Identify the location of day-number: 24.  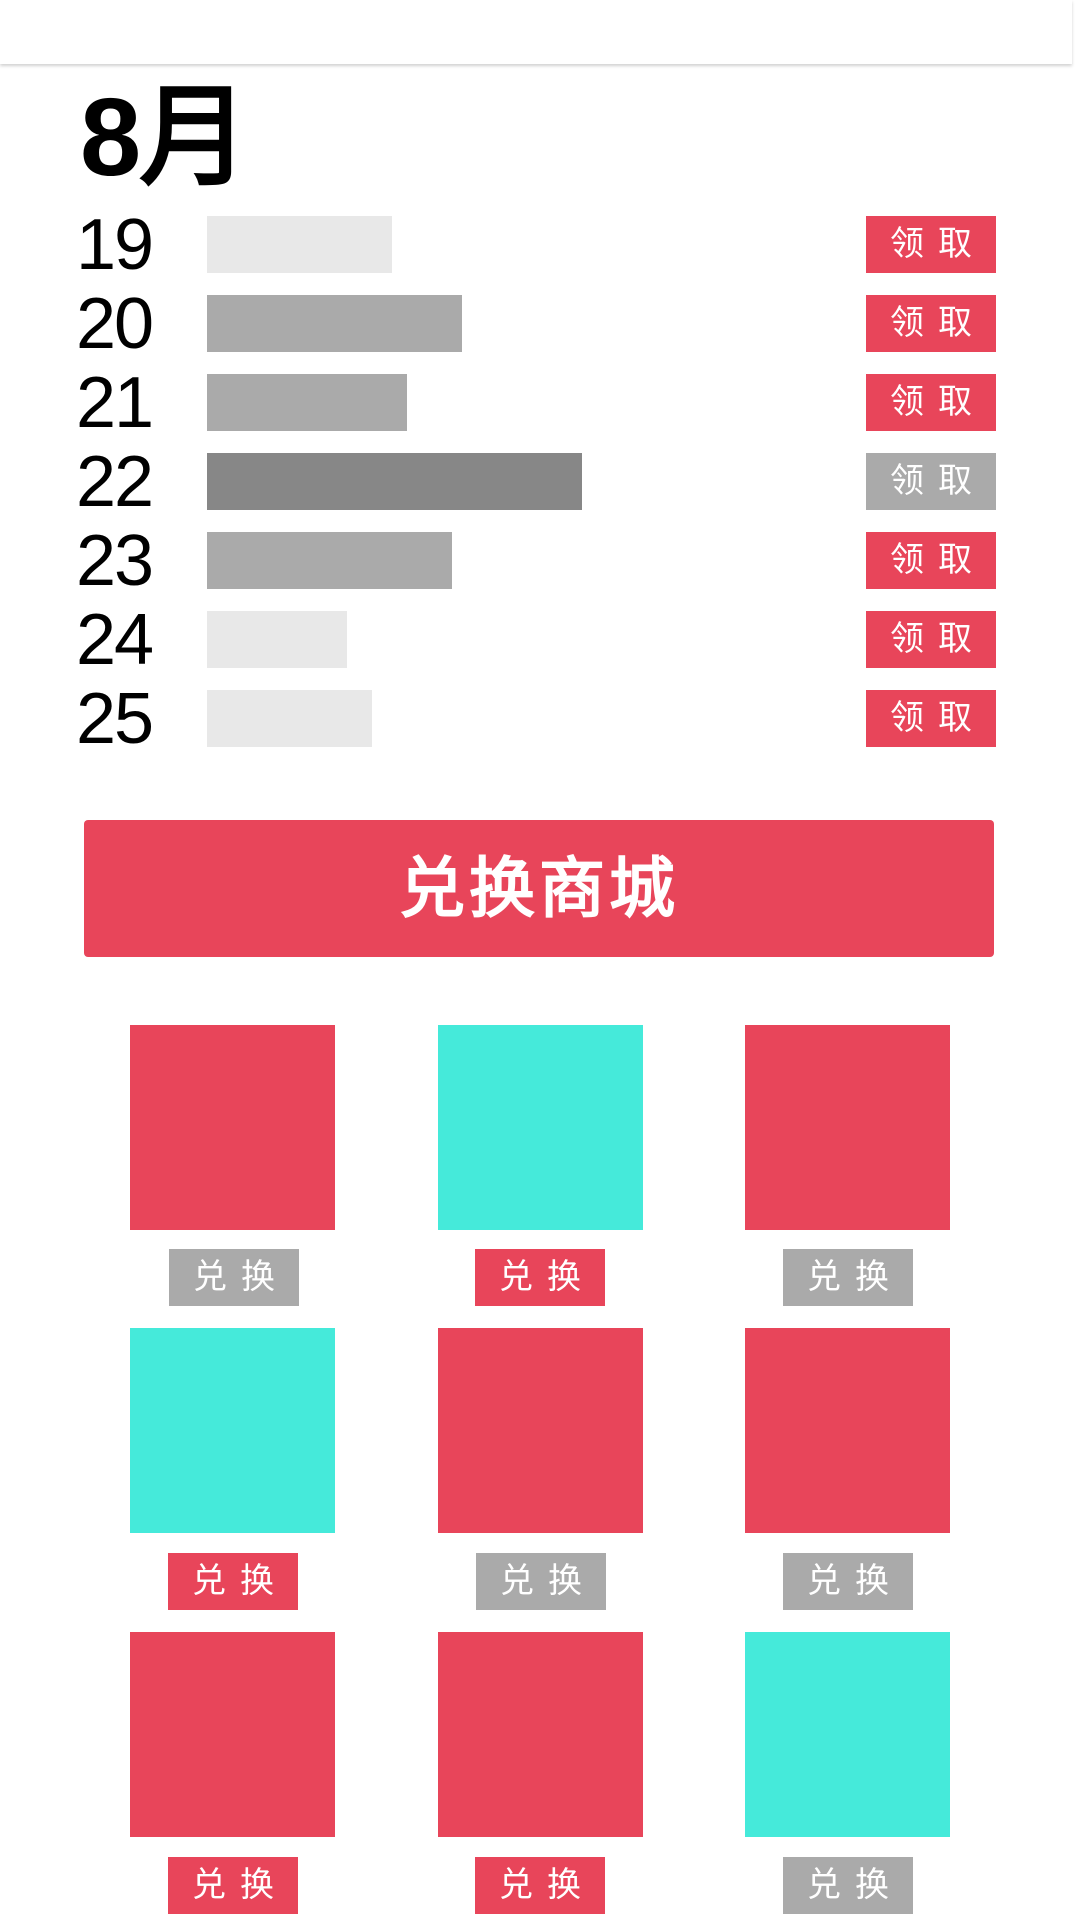
(115, 640).